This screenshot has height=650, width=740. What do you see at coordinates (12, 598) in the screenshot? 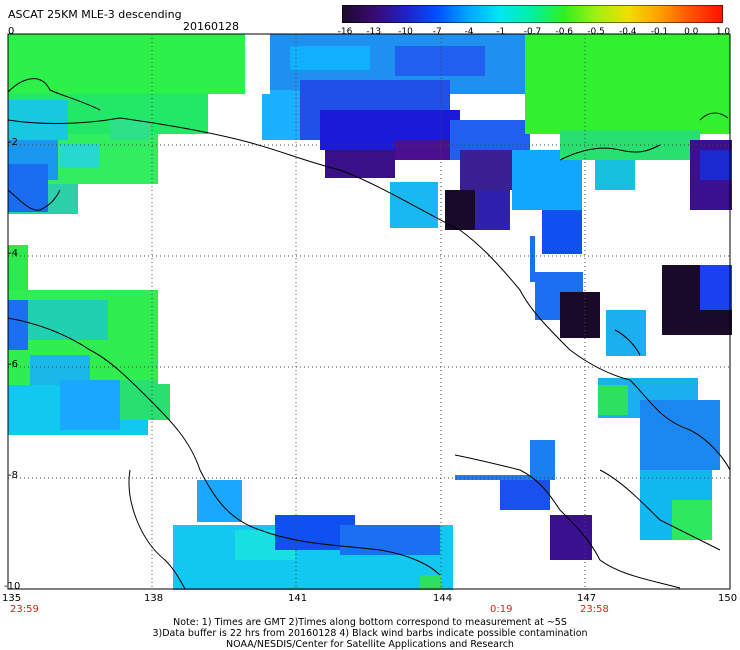
I see `lon-label-135: 135` at bounding box center [12, 598].